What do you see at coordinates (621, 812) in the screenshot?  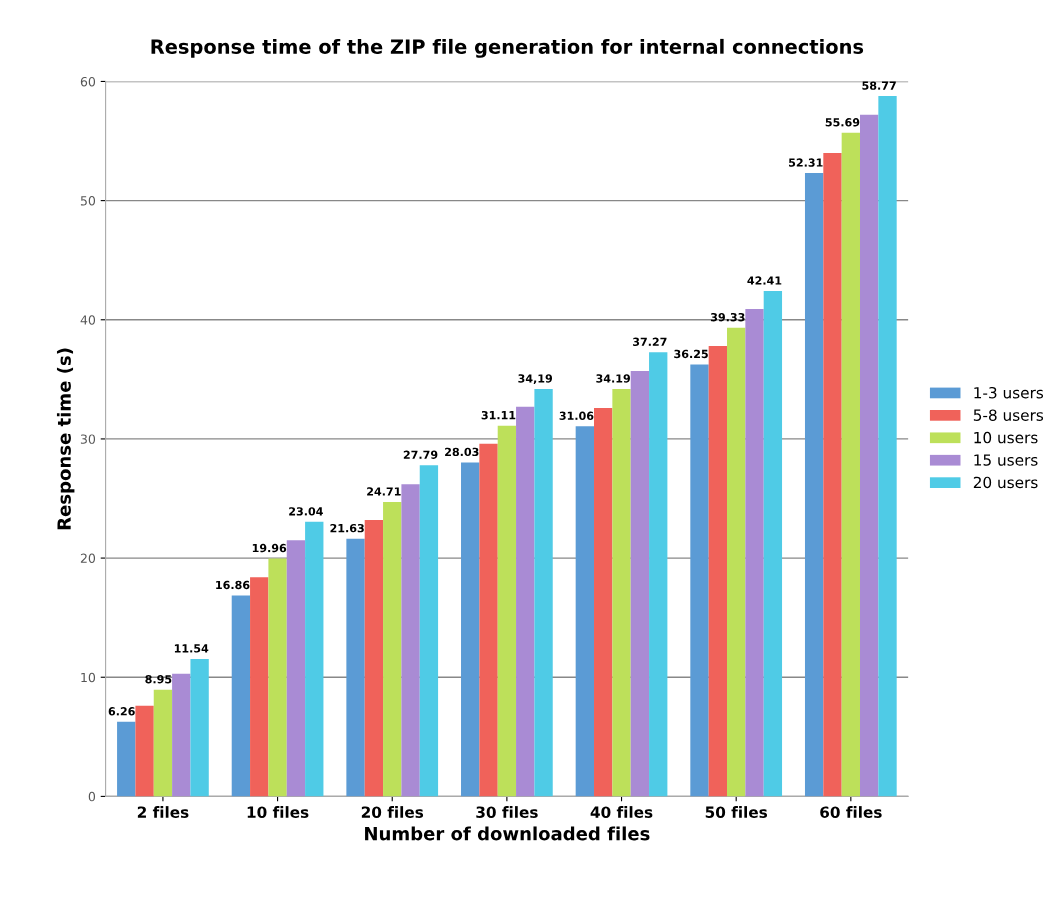 I see `x-tick-label: 40 files` at bounding box center [621, 812].